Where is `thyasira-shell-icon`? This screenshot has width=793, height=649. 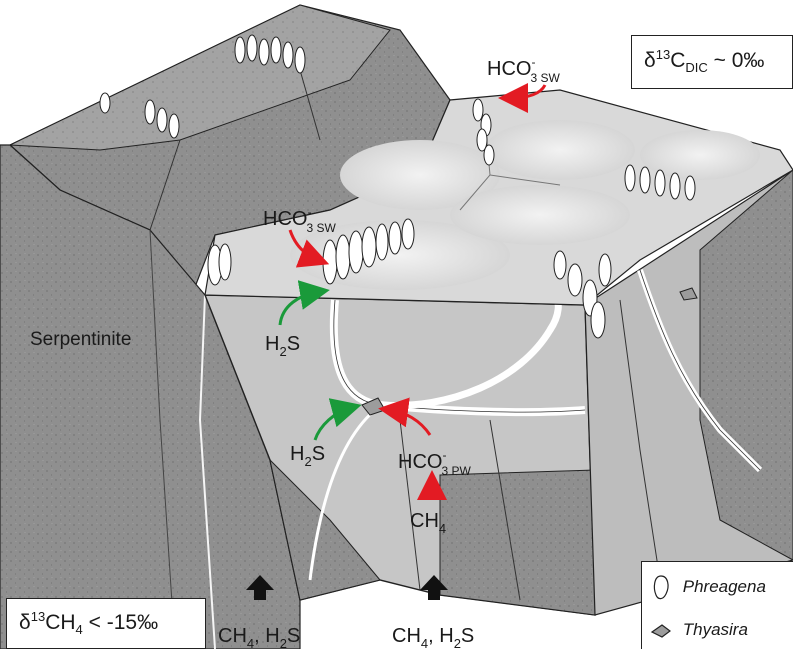 thyasira-shell-icon is located at coordinates (660, 630).